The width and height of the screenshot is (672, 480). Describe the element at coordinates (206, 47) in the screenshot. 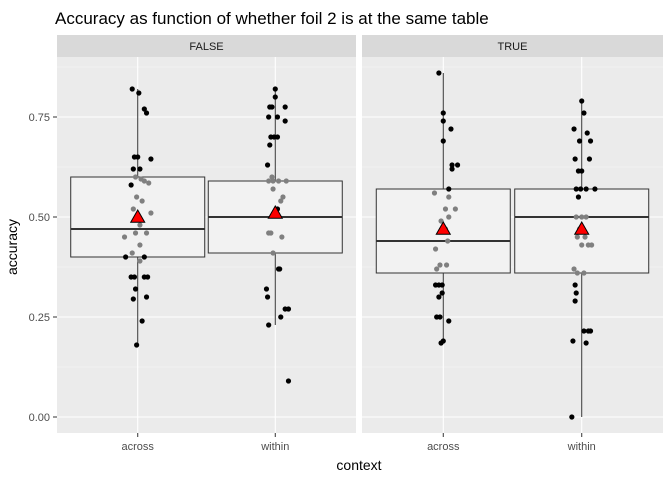

I see `facet-strip-label: FALSE` at that location.